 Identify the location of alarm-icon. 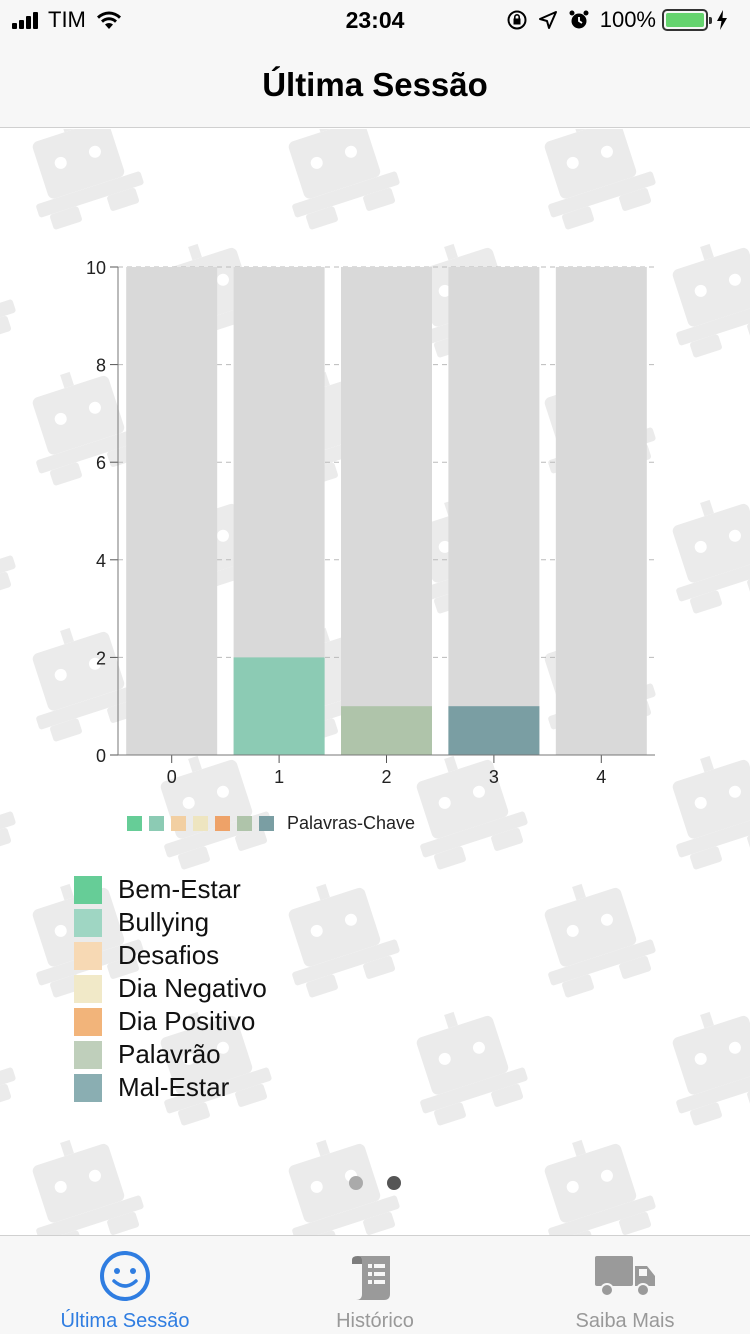
(579, 19).